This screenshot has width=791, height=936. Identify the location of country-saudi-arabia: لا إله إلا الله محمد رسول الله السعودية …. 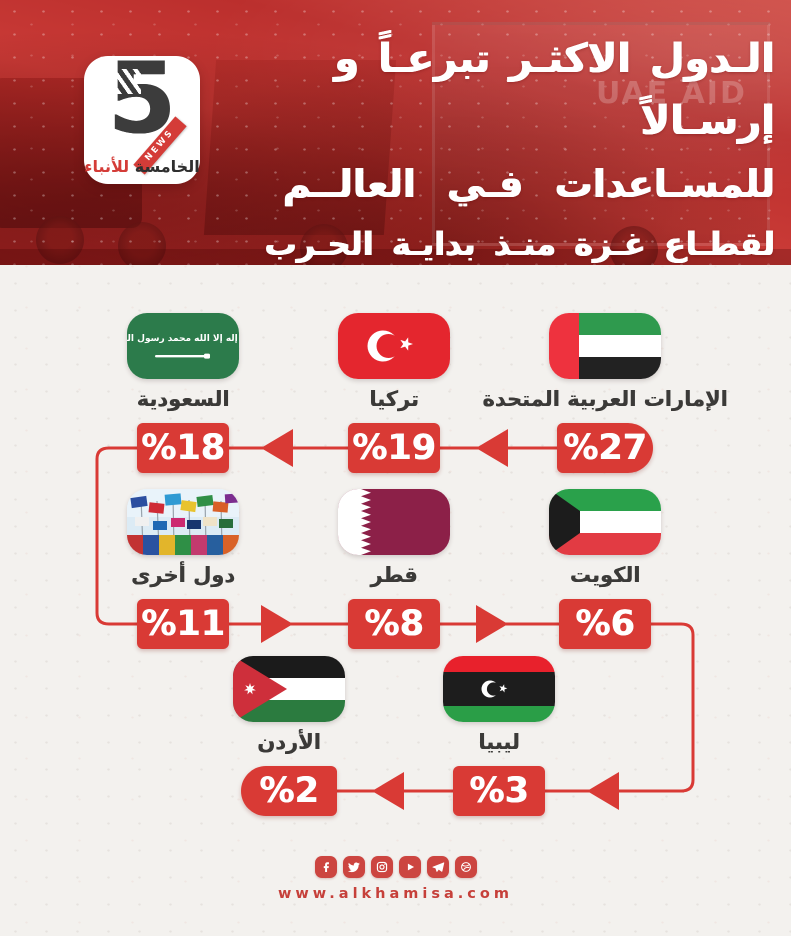
(183, 393).